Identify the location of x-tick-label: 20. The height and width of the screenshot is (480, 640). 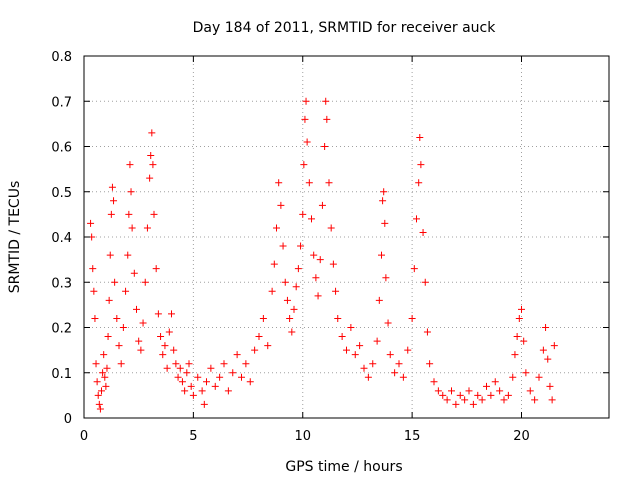
(521, 436).